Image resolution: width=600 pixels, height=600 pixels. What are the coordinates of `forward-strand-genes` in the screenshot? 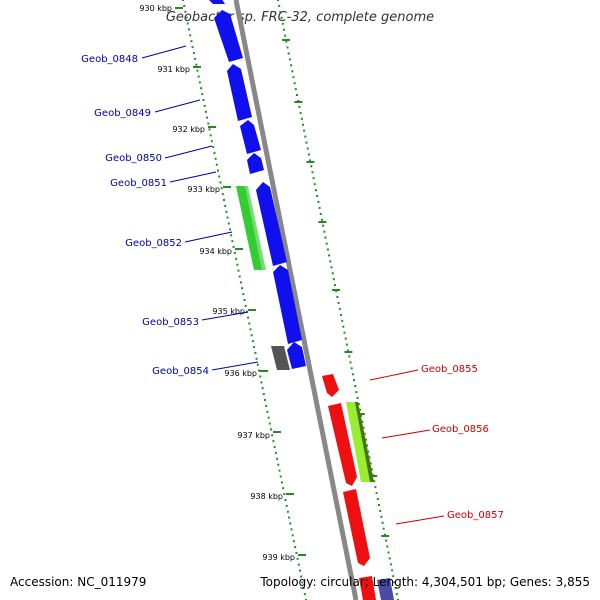 It's located at (256, 184).